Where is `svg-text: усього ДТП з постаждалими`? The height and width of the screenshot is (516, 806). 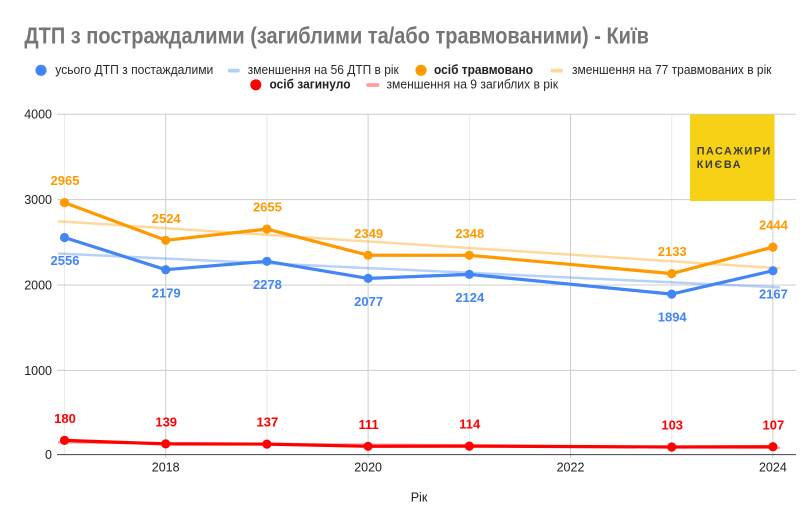
svg-text: усього ДТП з постаждалими is located at coordinates (134, 70).